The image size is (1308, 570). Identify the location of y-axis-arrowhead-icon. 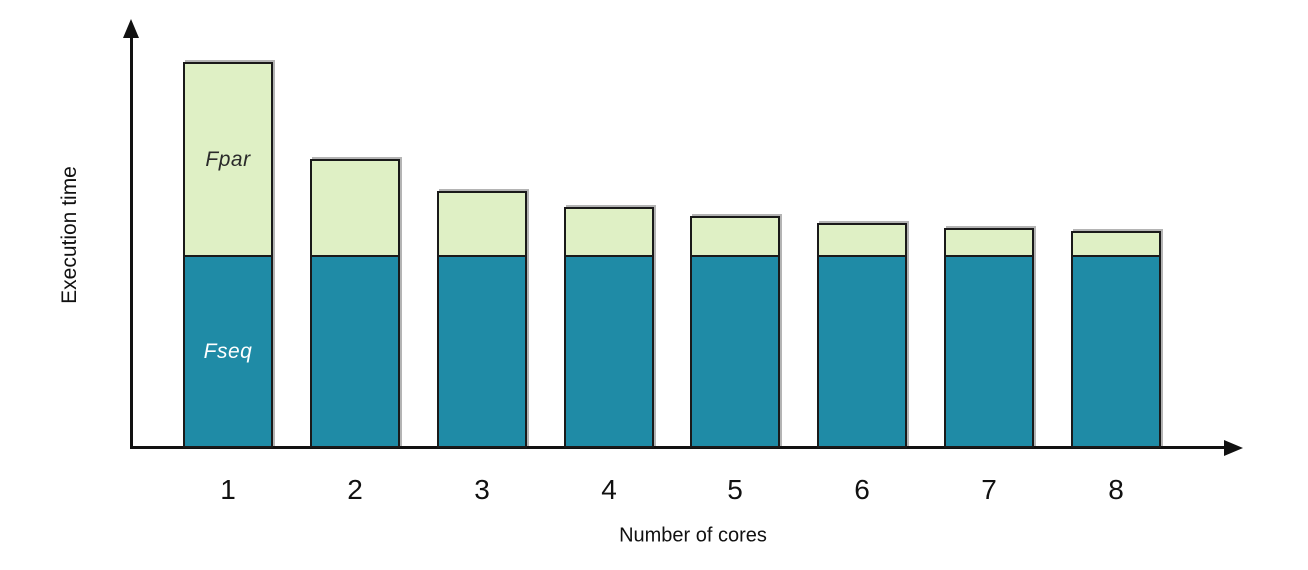
(131, 28).